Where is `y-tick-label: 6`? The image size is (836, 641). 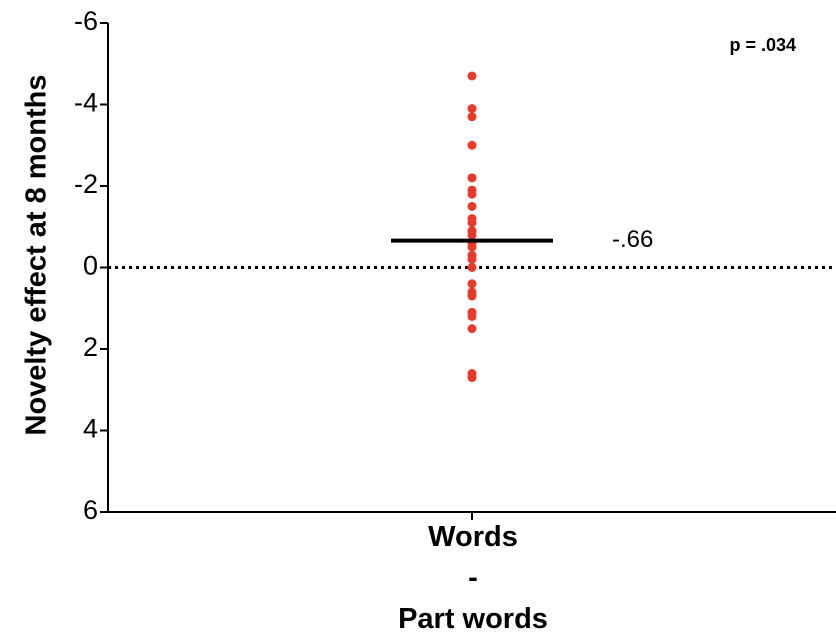 y-tick-label: 6 is located at coordinates (90, 510).